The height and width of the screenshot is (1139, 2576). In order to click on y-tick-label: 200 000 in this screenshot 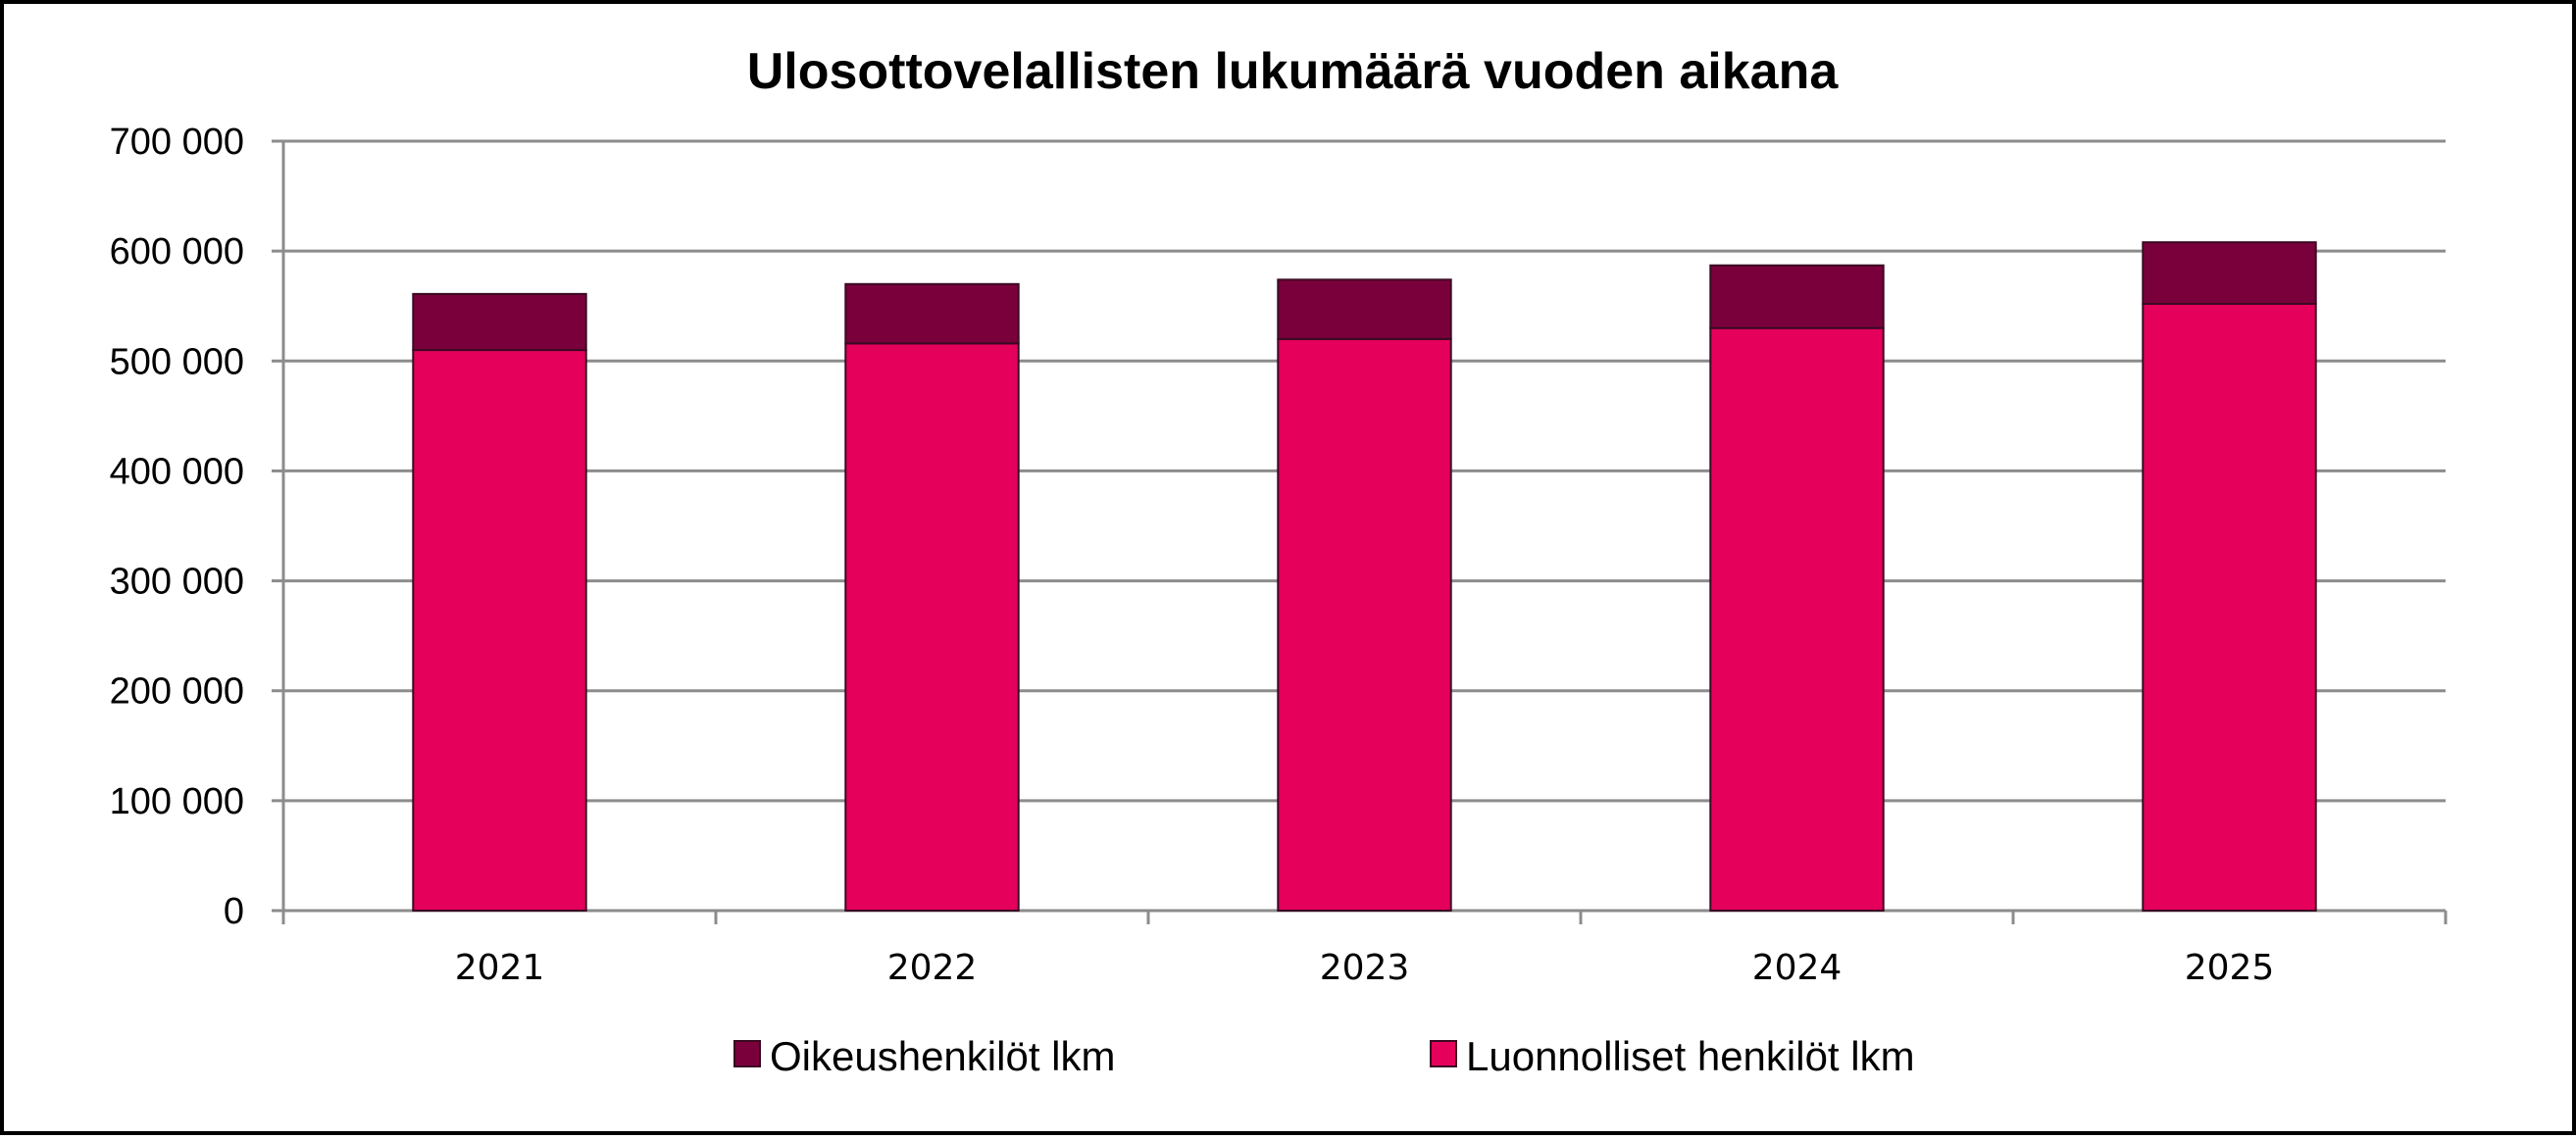, I will do `click(177, 692)`.